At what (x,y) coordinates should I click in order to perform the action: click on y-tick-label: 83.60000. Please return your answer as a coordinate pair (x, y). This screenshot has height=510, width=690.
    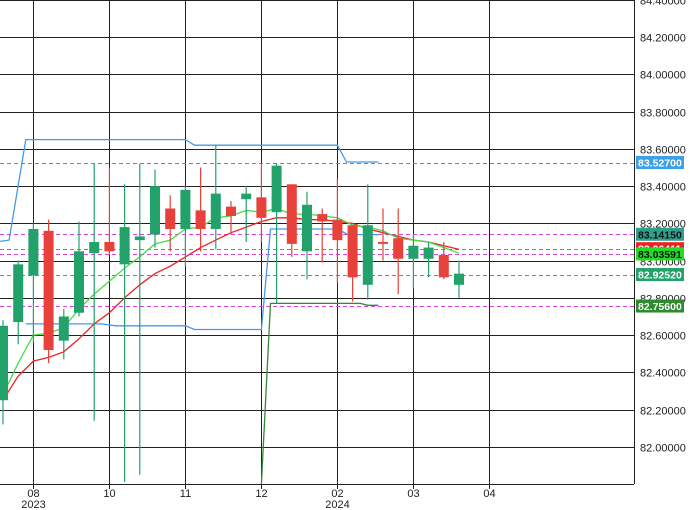
    Looking at the image, I should click on (663, 151).